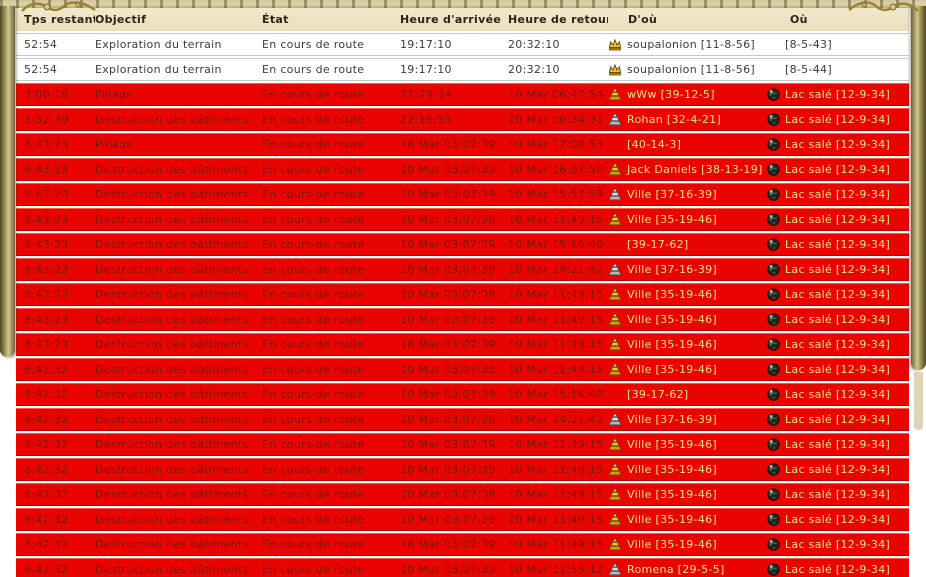  I want to click on header-arrival-time: Heure d'arrivée, so click(451, 19).